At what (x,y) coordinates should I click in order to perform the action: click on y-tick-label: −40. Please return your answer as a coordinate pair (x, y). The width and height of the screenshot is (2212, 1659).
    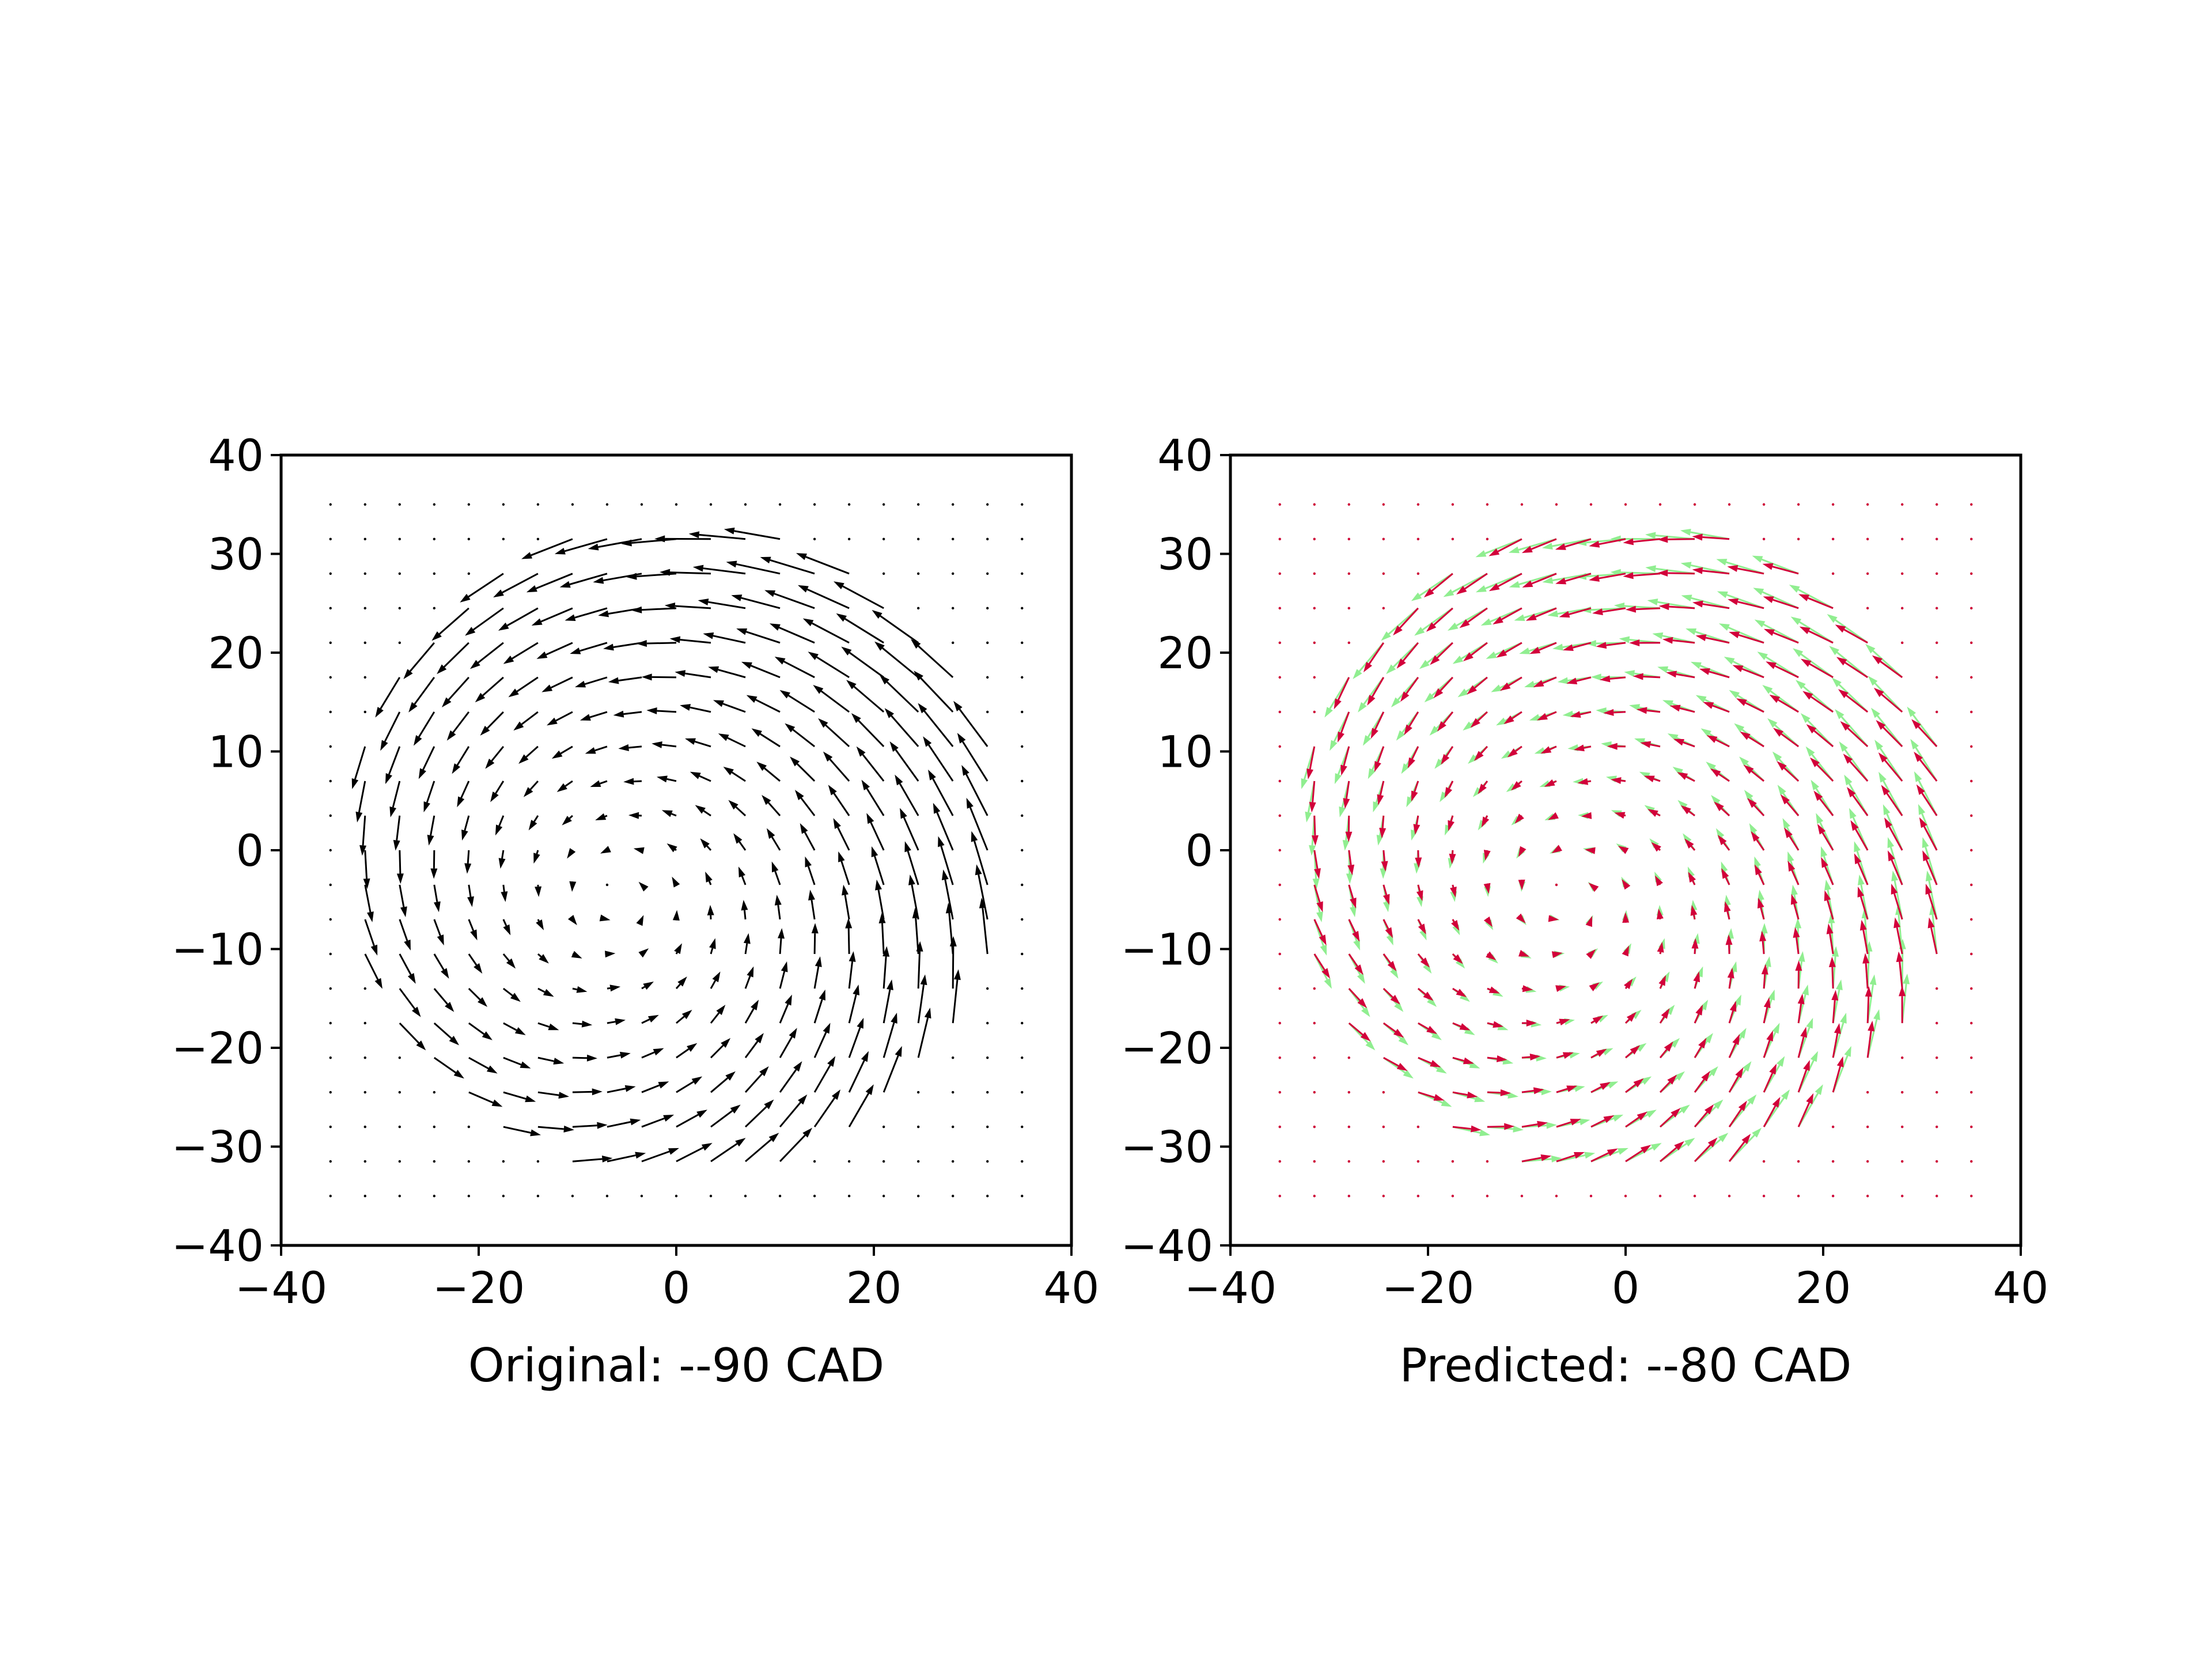
    Looking at the image, I should click on (218, 1245).